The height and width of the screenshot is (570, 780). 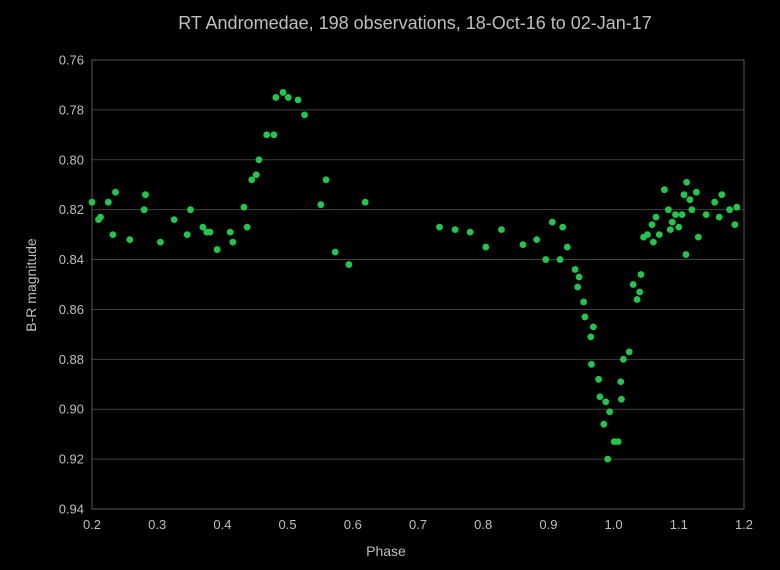 I want to click on x-axis-ticks: 0.2 0.3 0.4 0.5 0.6 0.7 0.8 0.9 1.0 1.1 1.2, so click(x=418, y=524).